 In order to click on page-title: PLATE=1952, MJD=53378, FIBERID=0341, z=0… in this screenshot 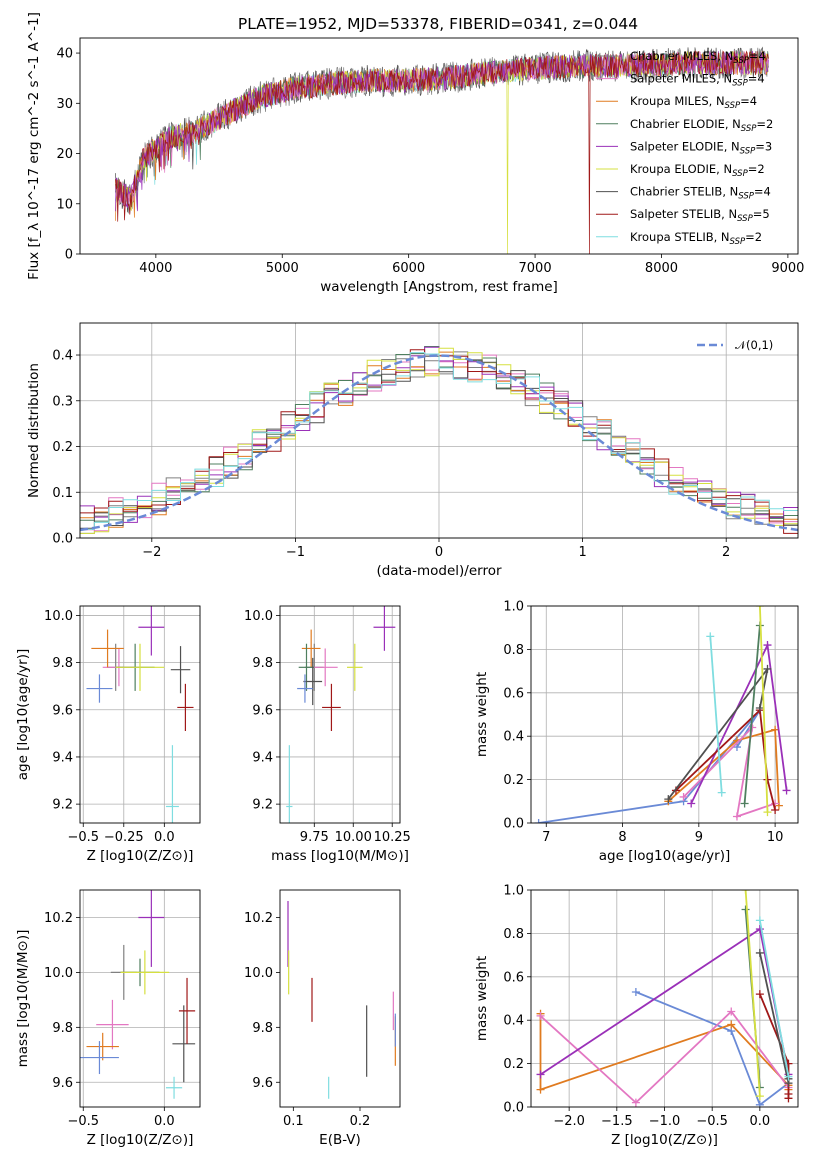, I will do `click(438, 24)`.